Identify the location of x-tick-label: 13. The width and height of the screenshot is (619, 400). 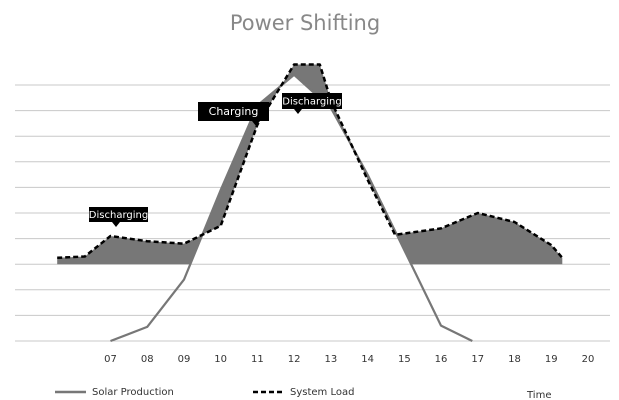
(330, 359).